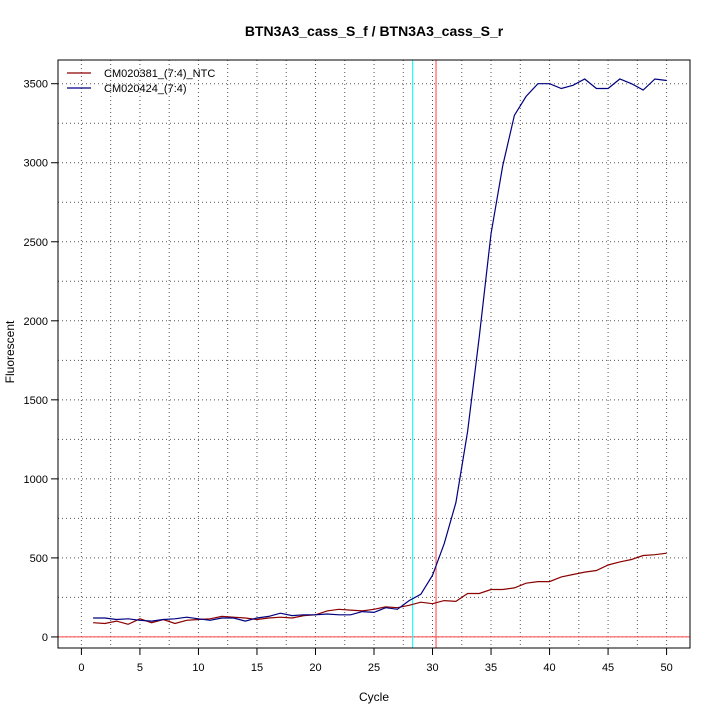  Describe the element at coordinates (257, 668) in the screenshot. I see `x-tick-label: 15` at that location.